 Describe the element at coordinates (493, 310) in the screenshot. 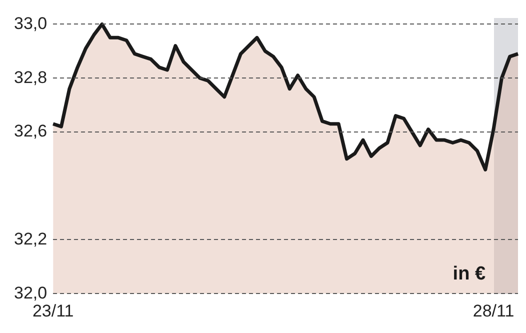

I see `x-tick-label: 28/11` at that location.